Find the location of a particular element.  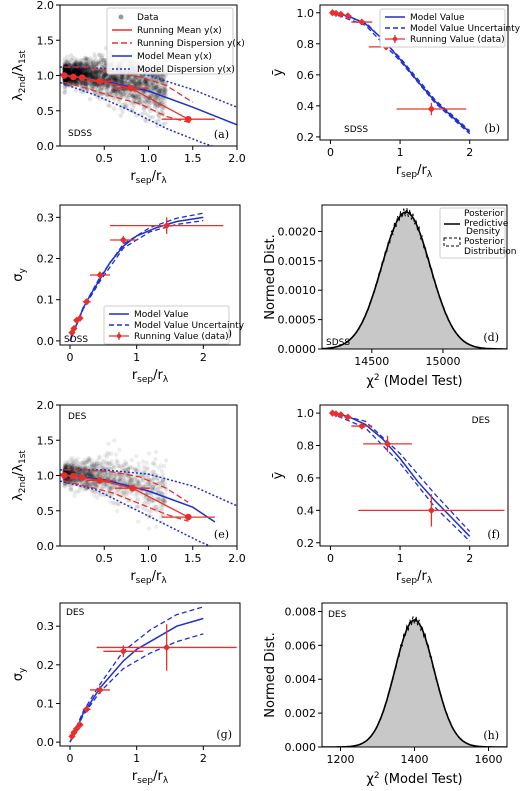

x-tick-label: 1200 is located at coordinates (341, 759).